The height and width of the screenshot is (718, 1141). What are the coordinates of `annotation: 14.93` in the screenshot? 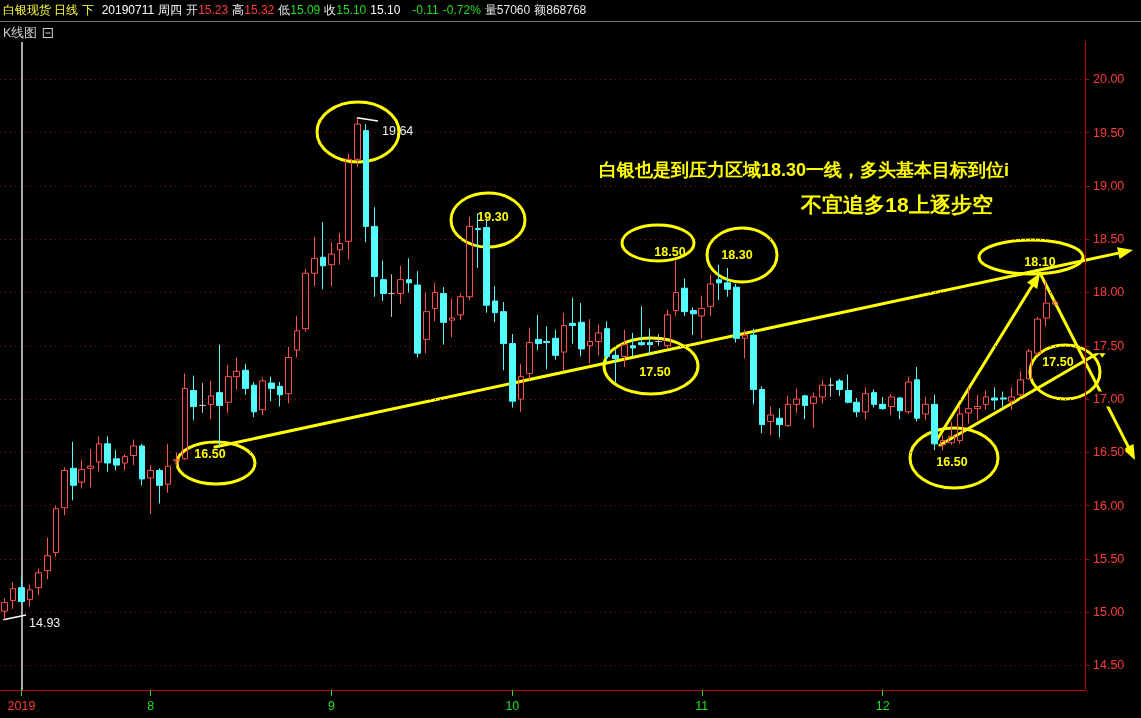 It's located at (45, 622).